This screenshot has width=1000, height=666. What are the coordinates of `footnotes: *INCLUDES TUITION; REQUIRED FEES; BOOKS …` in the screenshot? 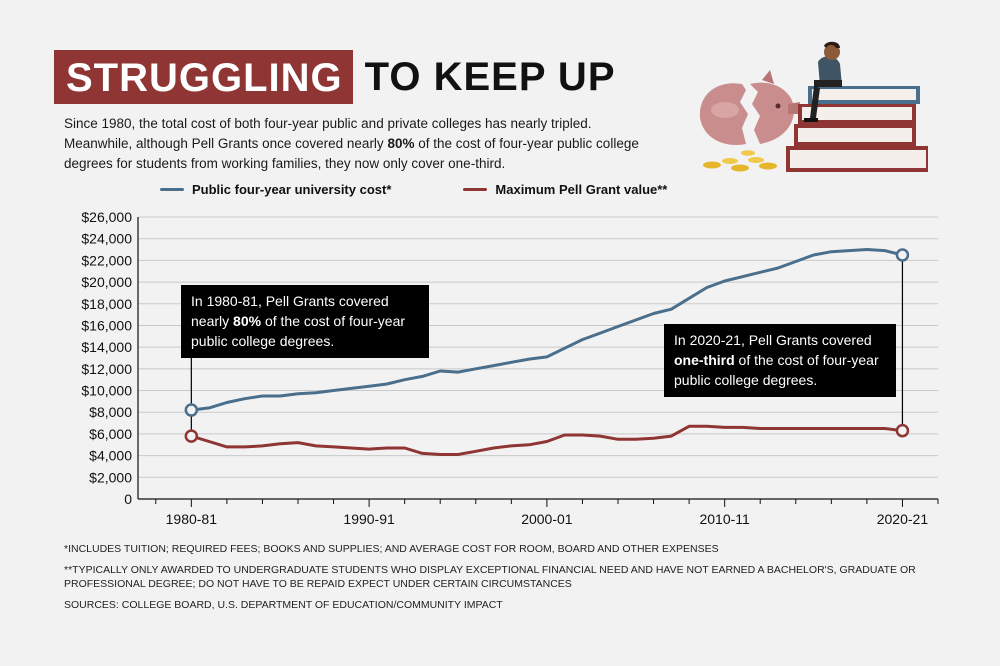 It's located at (504, 580).